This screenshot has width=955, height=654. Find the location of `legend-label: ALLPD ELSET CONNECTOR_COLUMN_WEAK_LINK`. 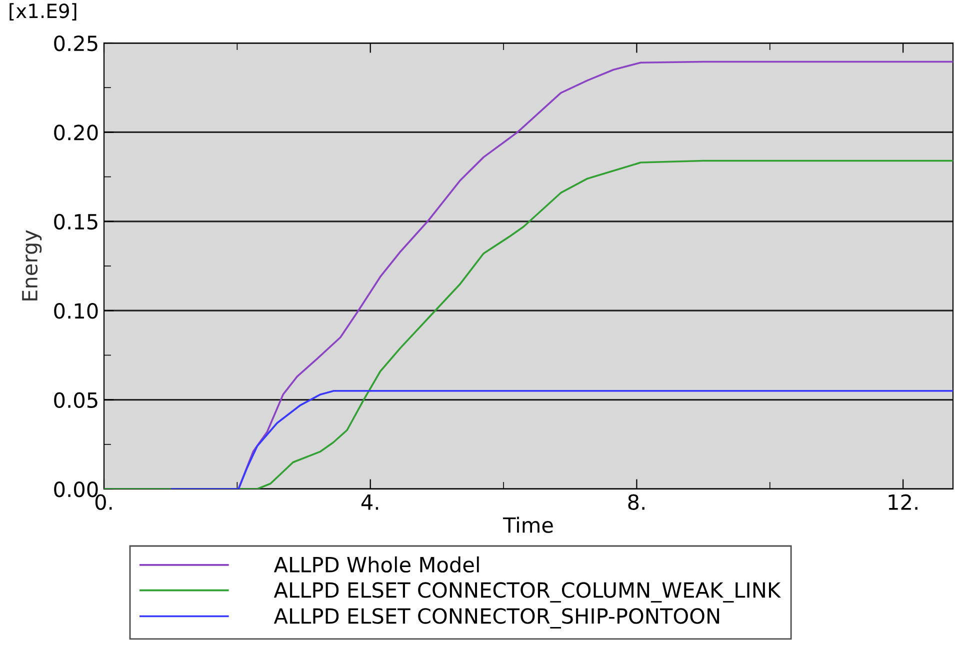

legend-label: ALLPD ELSET CONNECTOR_COLUMN_WEAK_LINK is located at coordinates (528, 592).